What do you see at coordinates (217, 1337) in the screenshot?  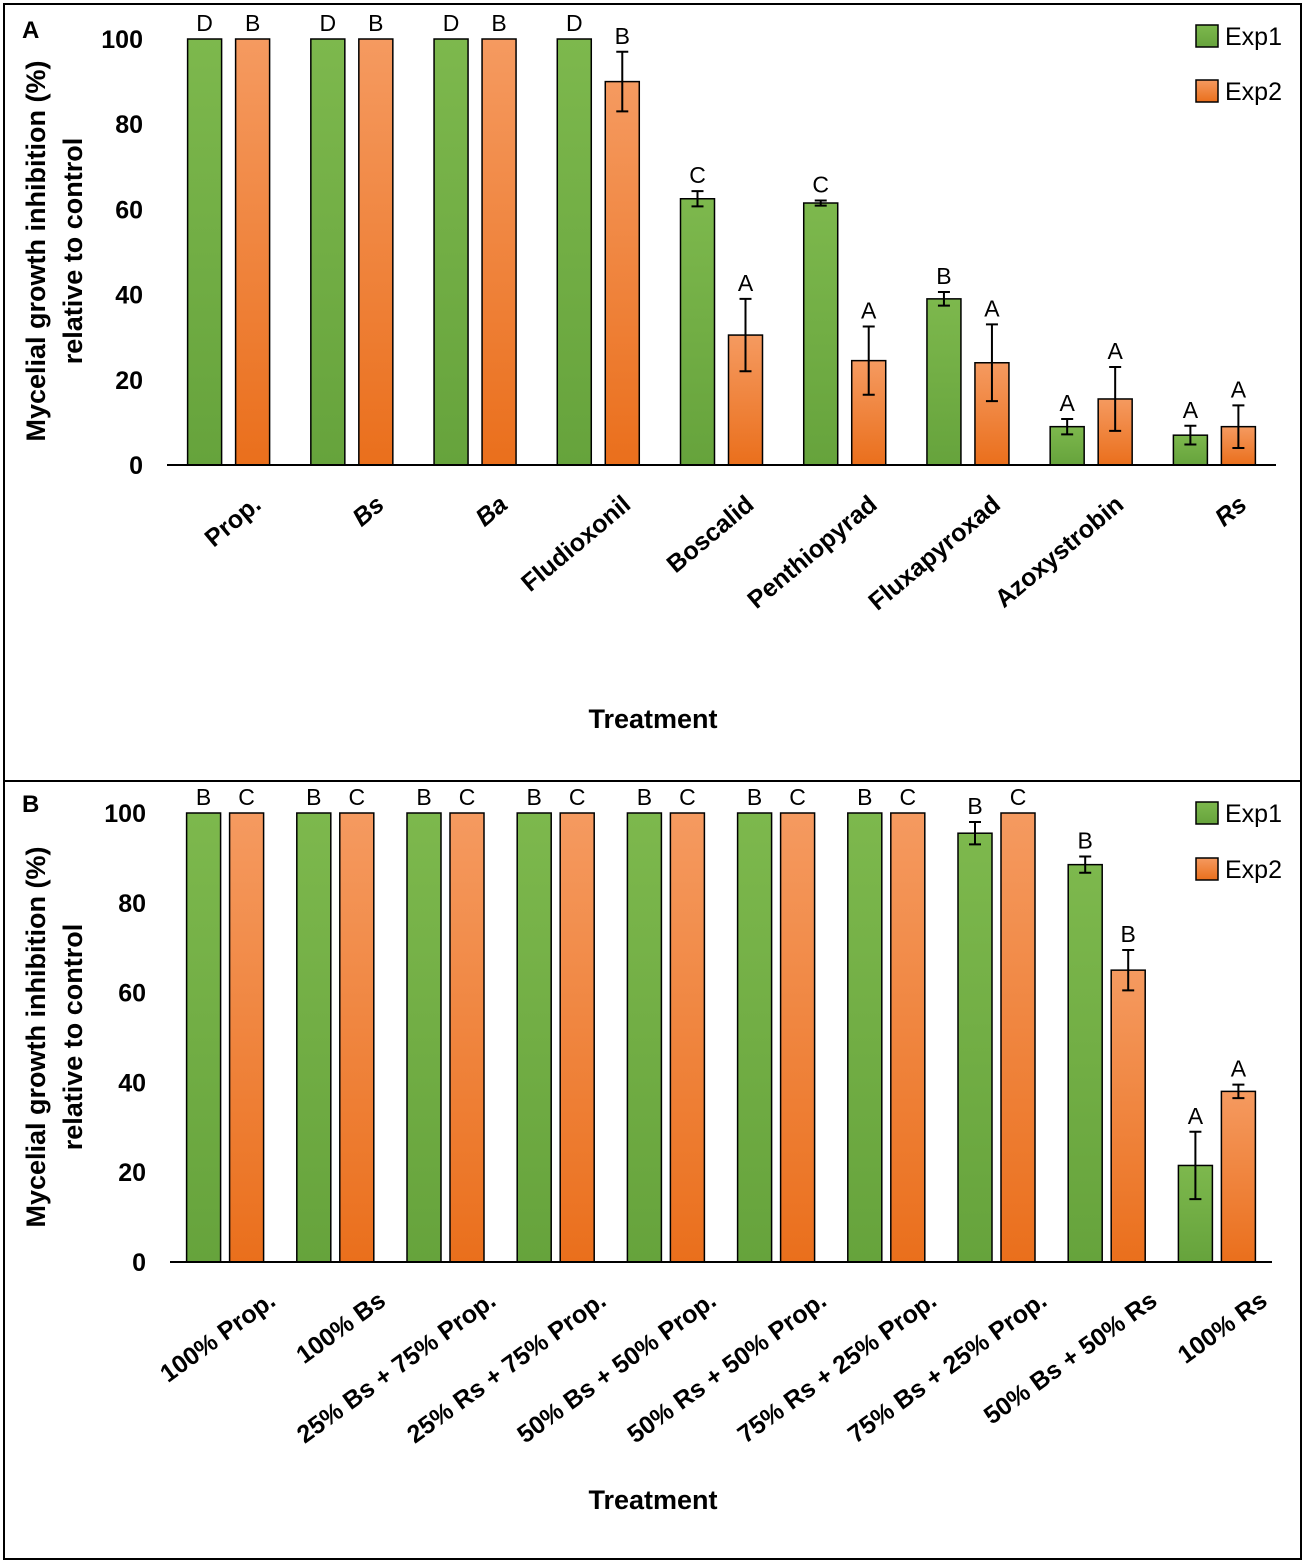 I see `x-tick-label: 100% Prop.` at bounding box center [217, 1337].